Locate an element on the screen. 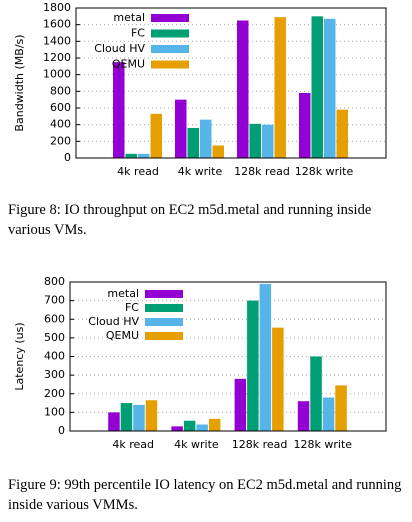  y-tick-label: 1600 is located at coordinates (57, 24).